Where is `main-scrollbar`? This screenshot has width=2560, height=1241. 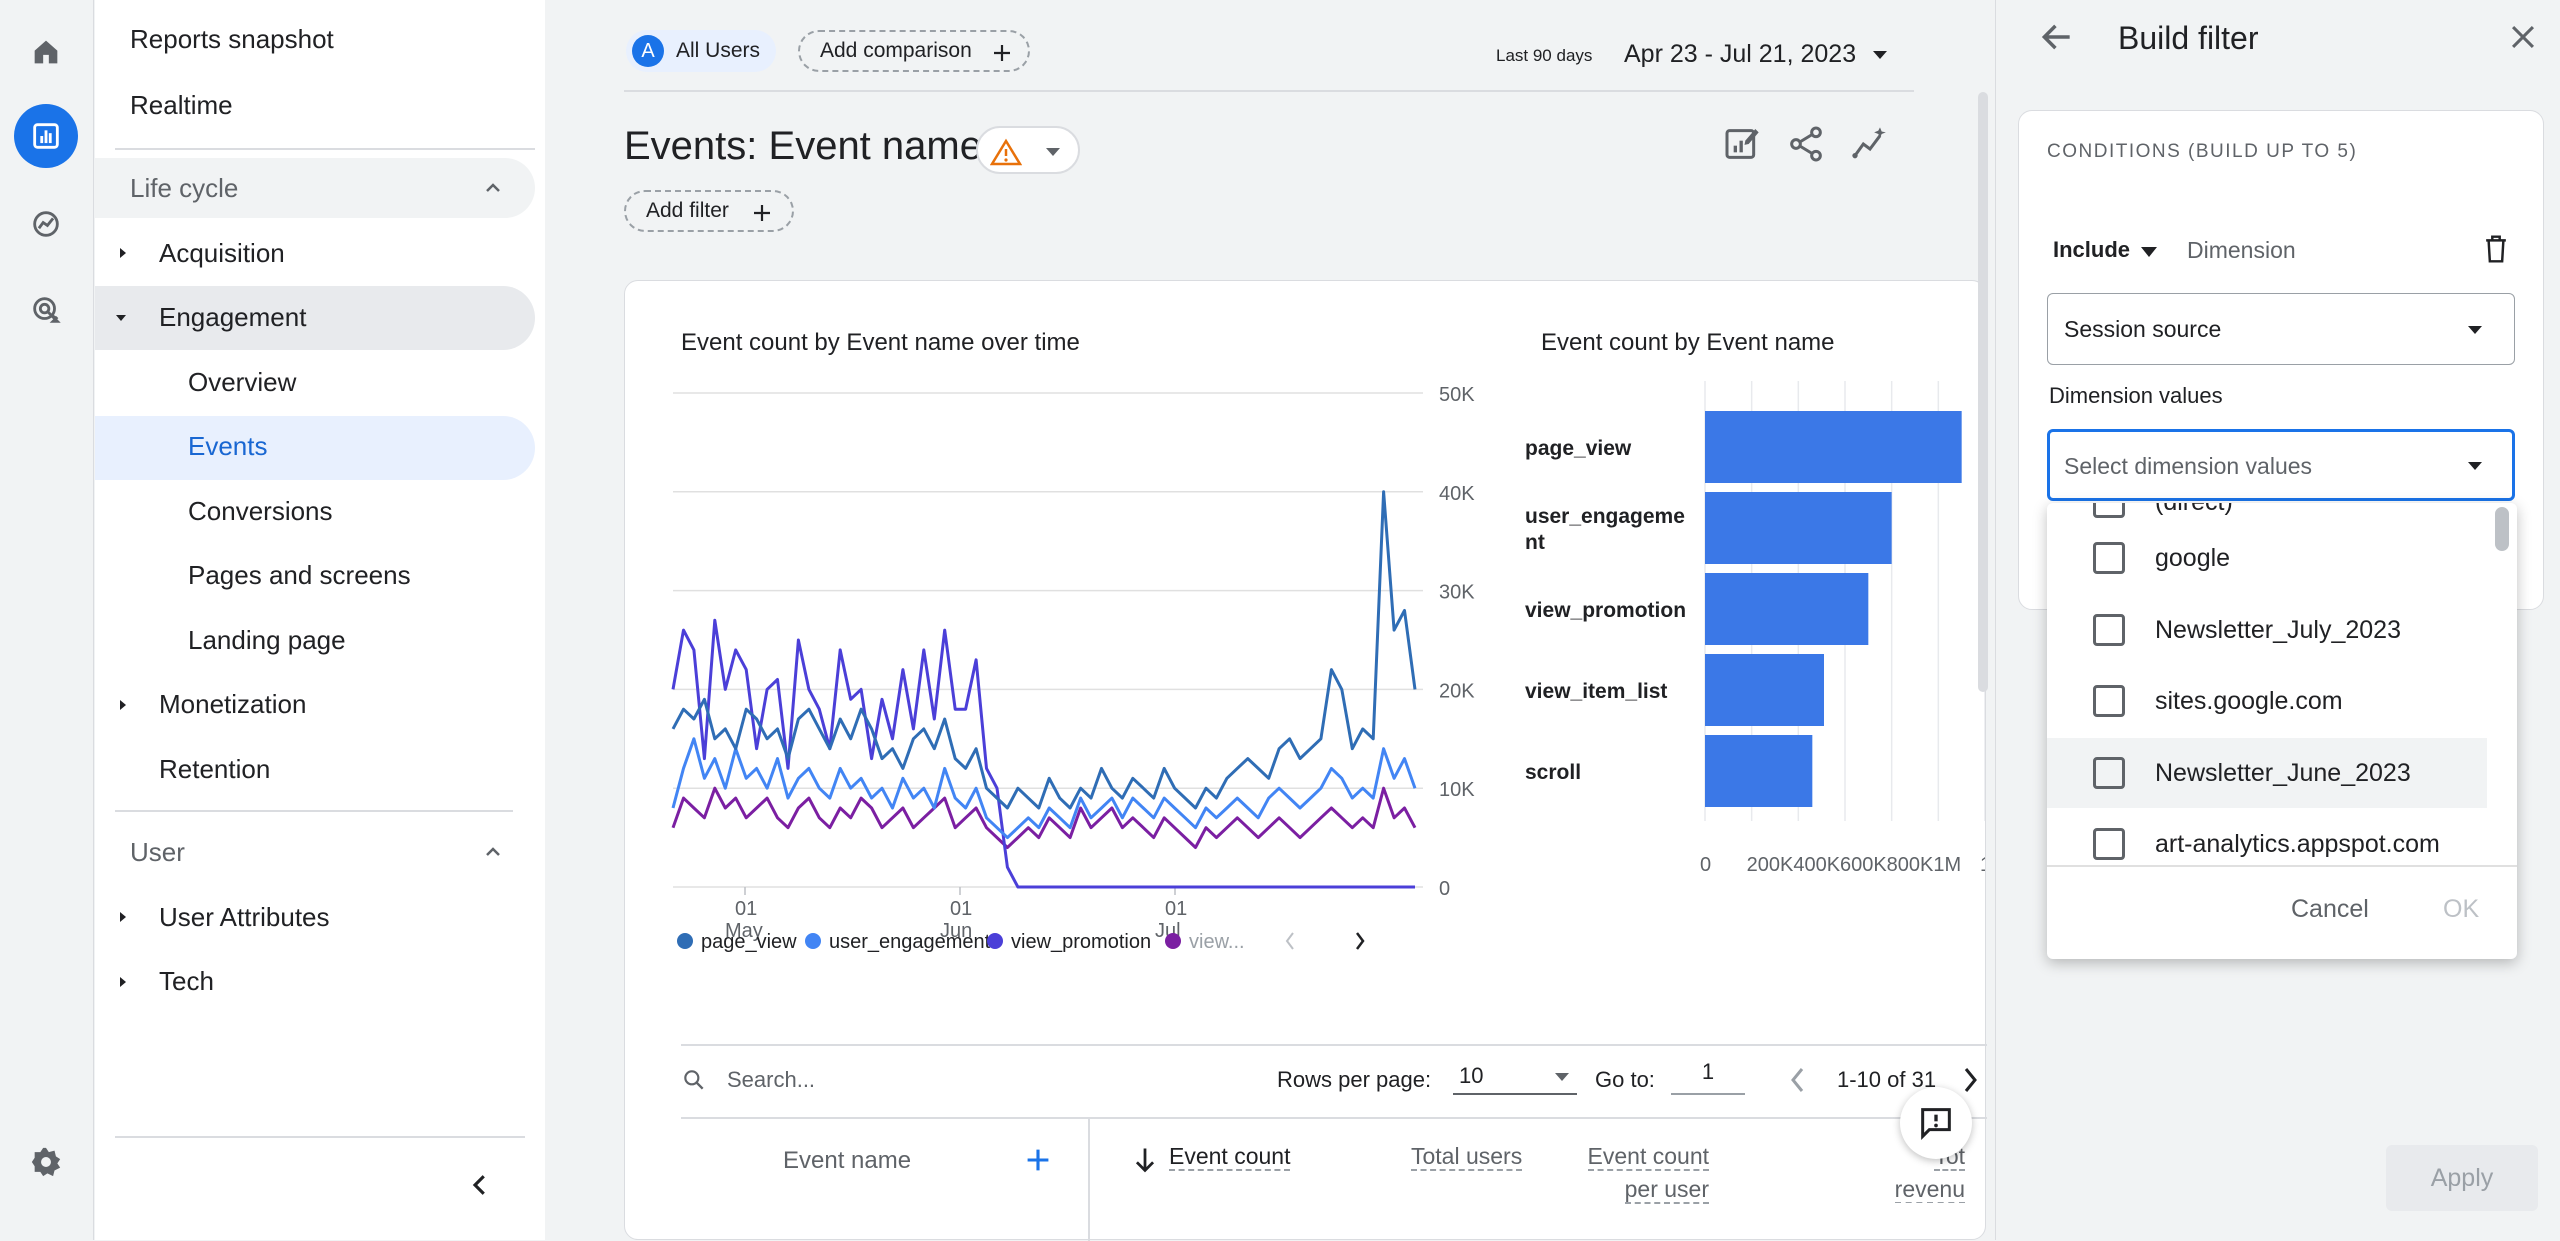
main-scrollbar is located at coordinates (1983, 392).